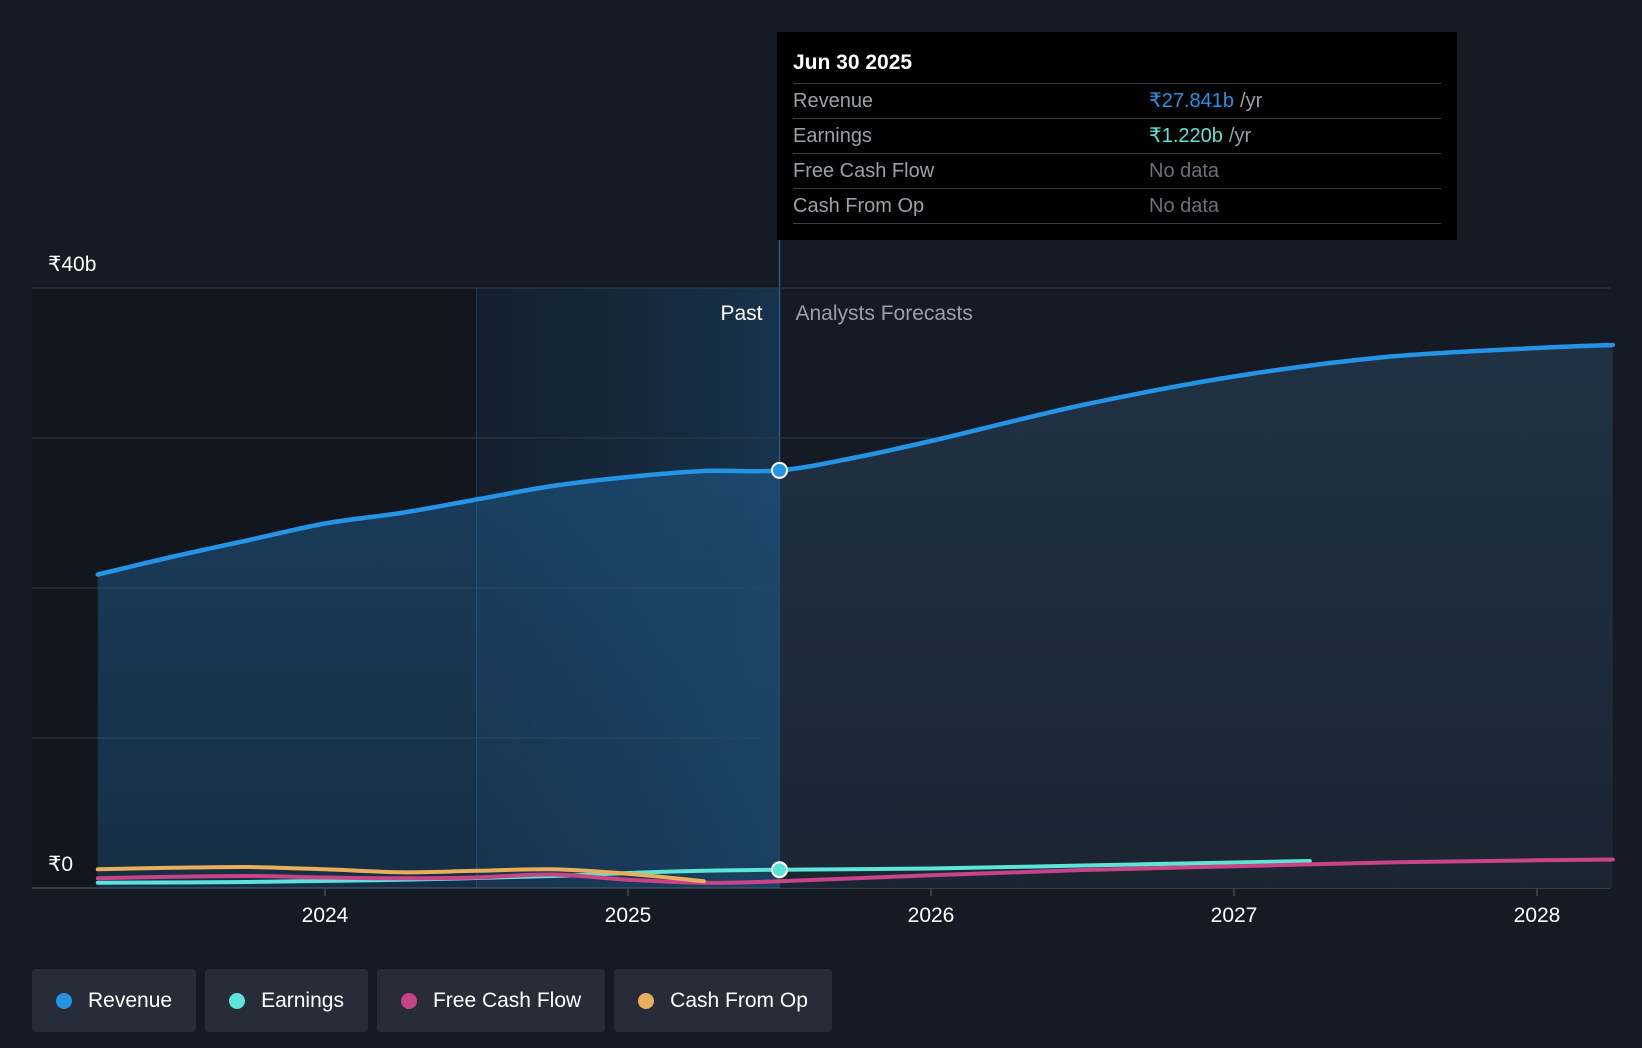  I want to click on legend-item-cash-from-op: Cash From Op, so click(723, 1000).